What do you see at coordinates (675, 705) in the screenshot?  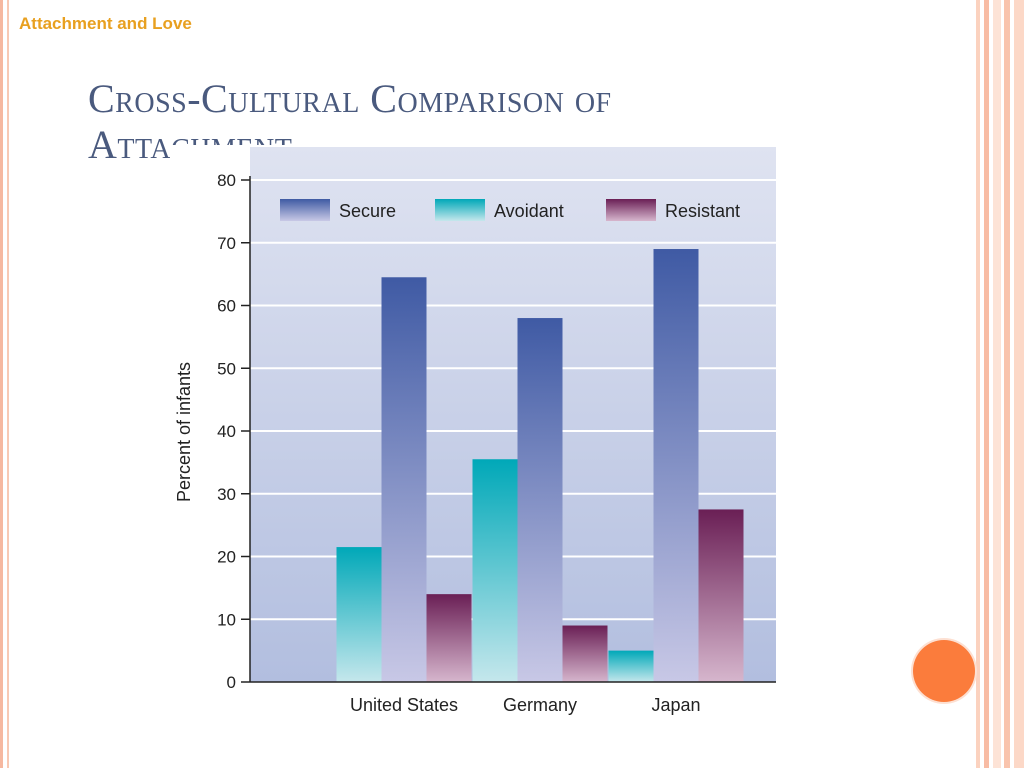 I see `x-tick-label: Japan` at bounding box center [675, 705].